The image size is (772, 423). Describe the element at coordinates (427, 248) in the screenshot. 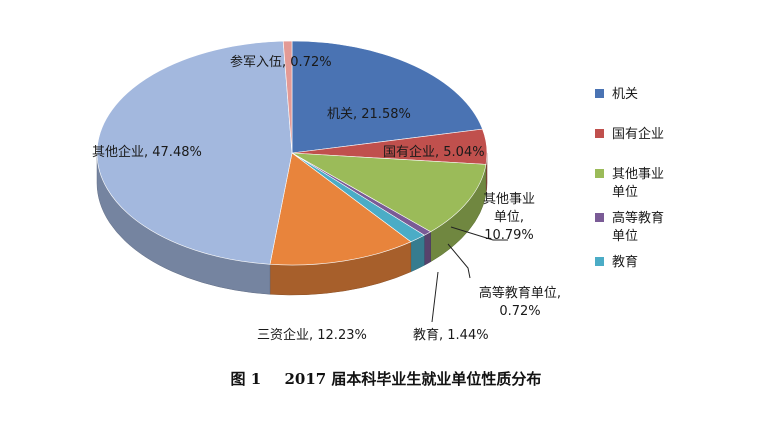

I see `slice-4-side` at that location.